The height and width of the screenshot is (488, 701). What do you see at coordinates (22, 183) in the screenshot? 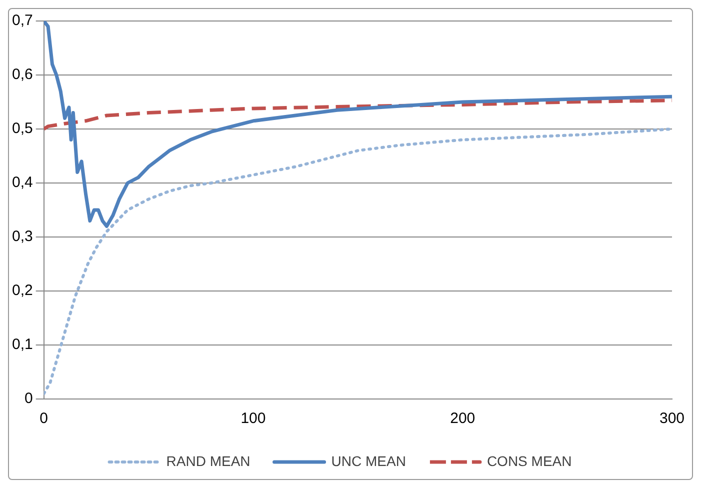
I see `y-tick-label: 0,4` at bounding box center [22, 183].